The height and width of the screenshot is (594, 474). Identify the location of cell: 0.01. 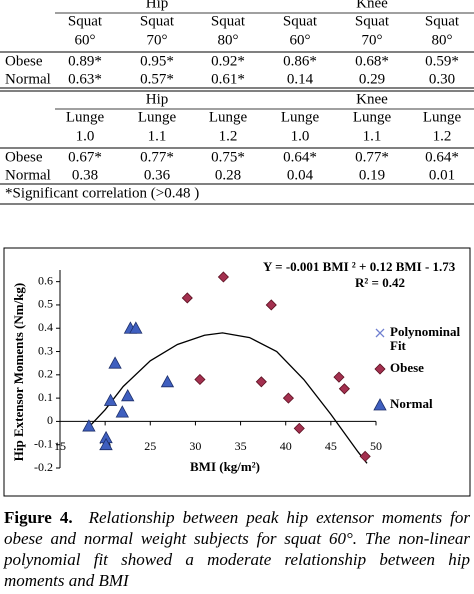
(442, 175).